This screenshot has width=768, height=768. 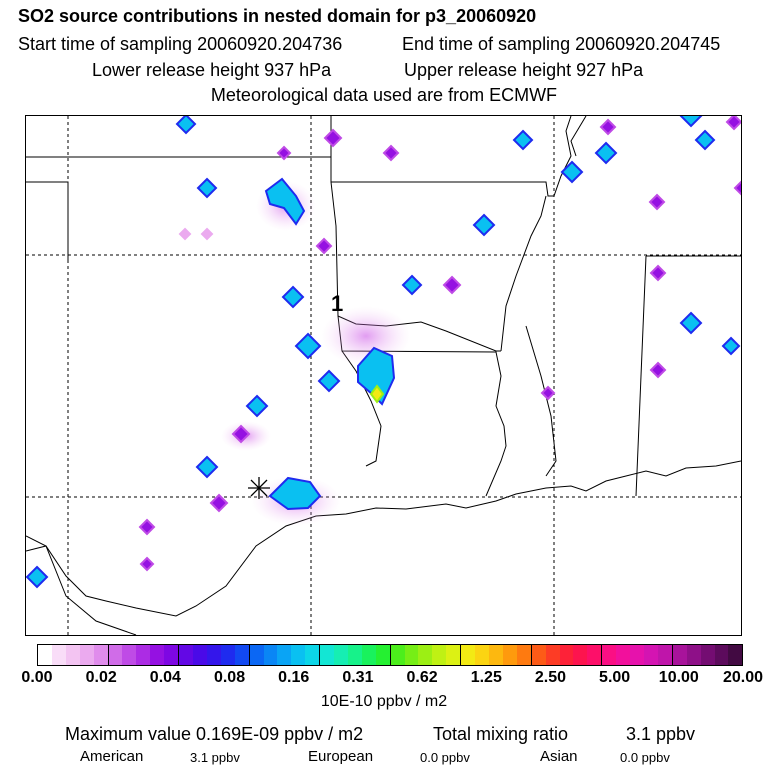 What do you see at coordinates (165, 677) in the screenshot?
I see `colorbar-tick-label: 0.04` at bounding box center [165, 677].